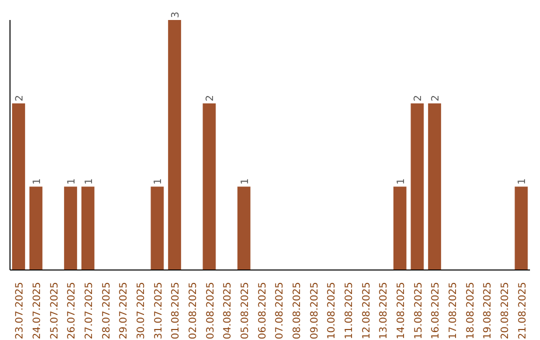 The height and width of the screenshot is (340, 540). Describe the element at coordinates (124, 311) in the screenshot. I see `x-tick-label: 29.07.2025` at that location.